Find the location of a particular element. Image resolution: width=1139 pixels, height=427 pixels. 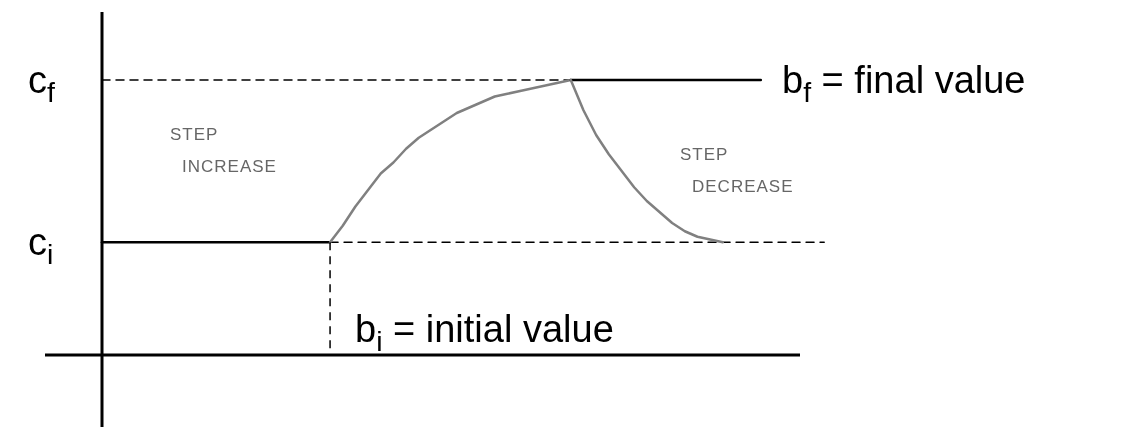

annotation: b$_{i}$ = initial value is located at coordinates (484, 332).